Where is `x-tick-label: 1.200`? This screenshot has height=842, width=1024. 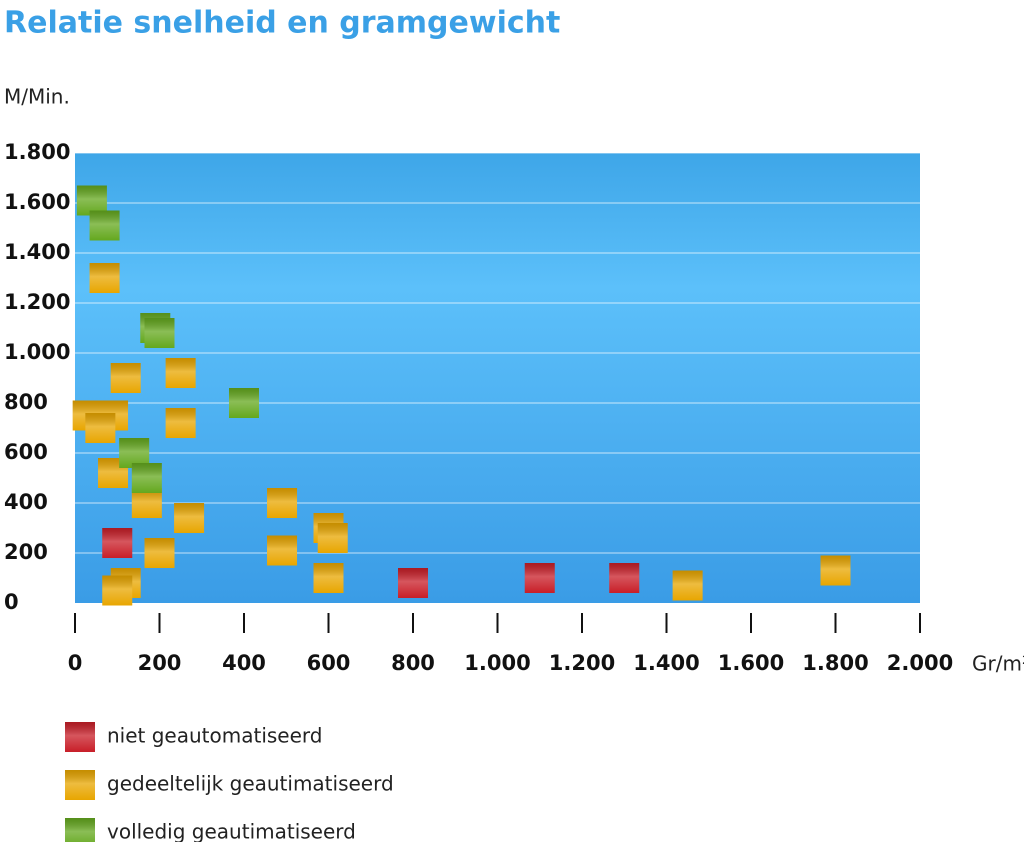 x-tick-label: 1.200 is located at coordinates (582, 663).